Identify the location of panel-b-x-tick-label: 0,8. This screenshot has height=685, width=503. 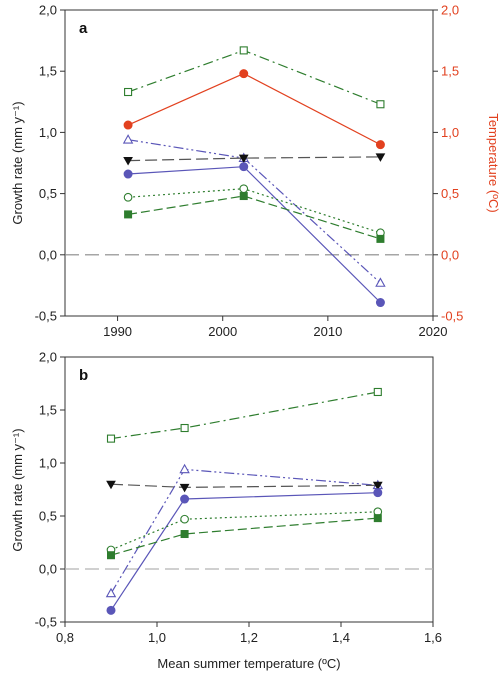
(65, 637).